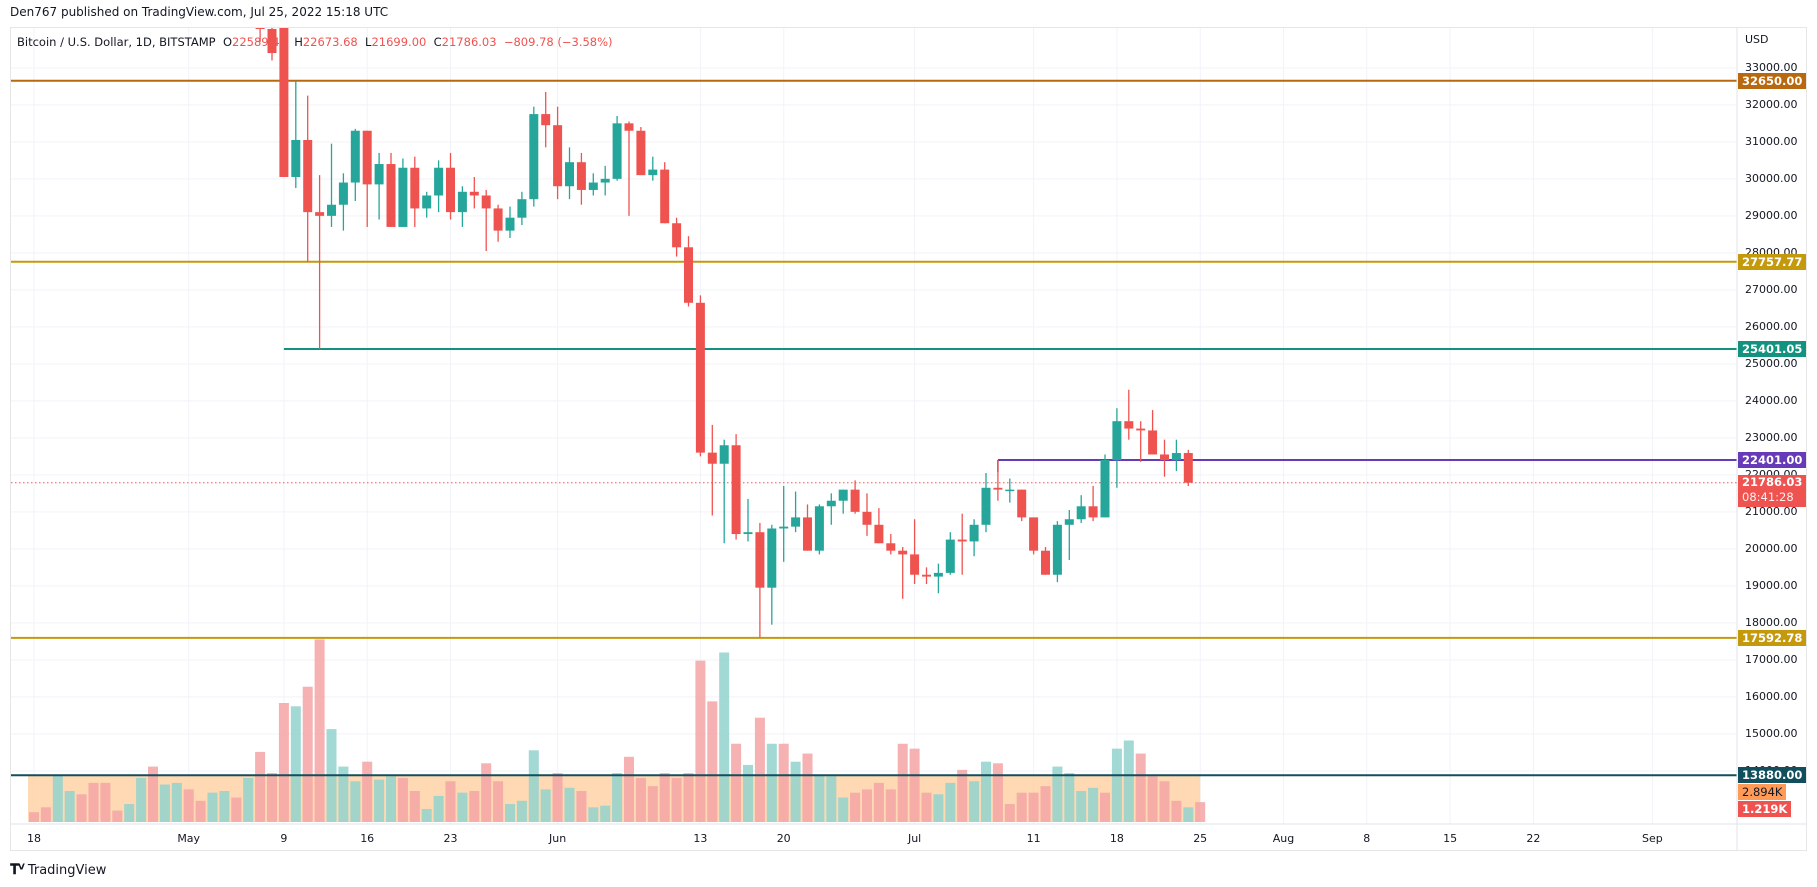 This screenshot has width=1817, height=887. Describe the element at coordinates (1772, 348) in the screenshot. I see `level-price-label: 25401.05` at that location.